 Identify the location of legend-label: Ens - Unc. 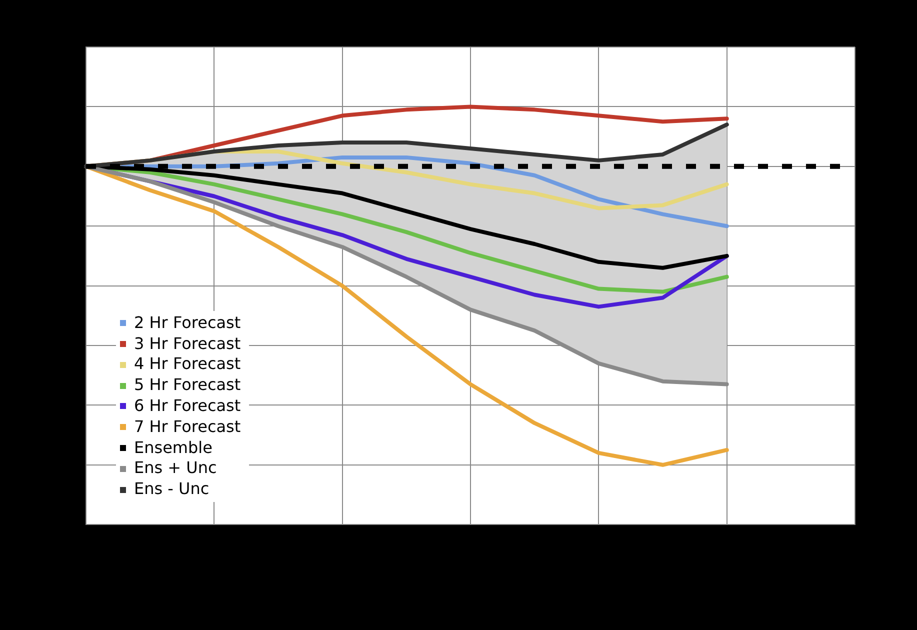
(172, 489).